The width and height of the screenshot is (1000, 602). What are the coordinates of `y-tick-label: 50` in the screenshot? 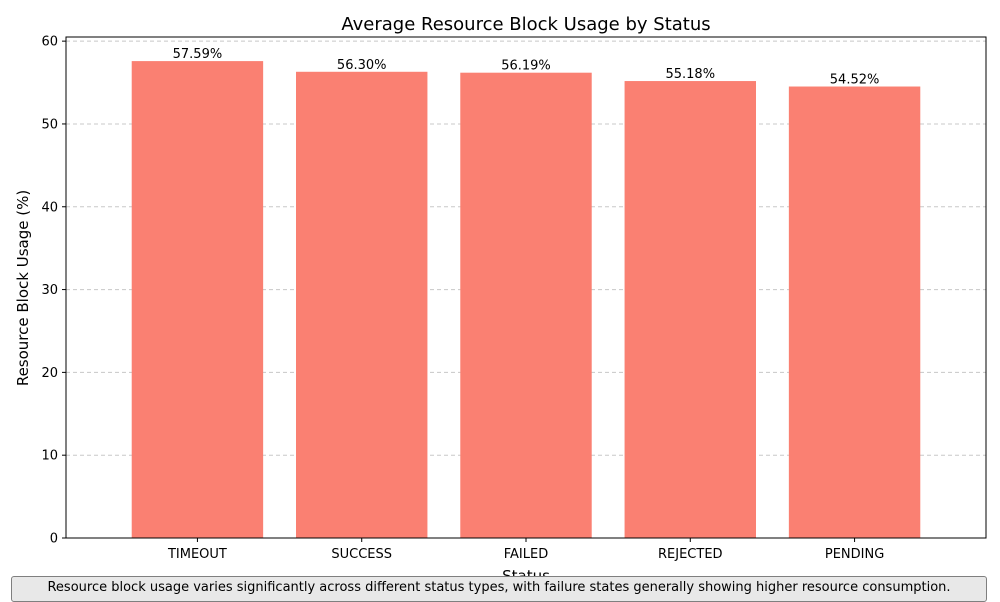 It's located at (49, 124).